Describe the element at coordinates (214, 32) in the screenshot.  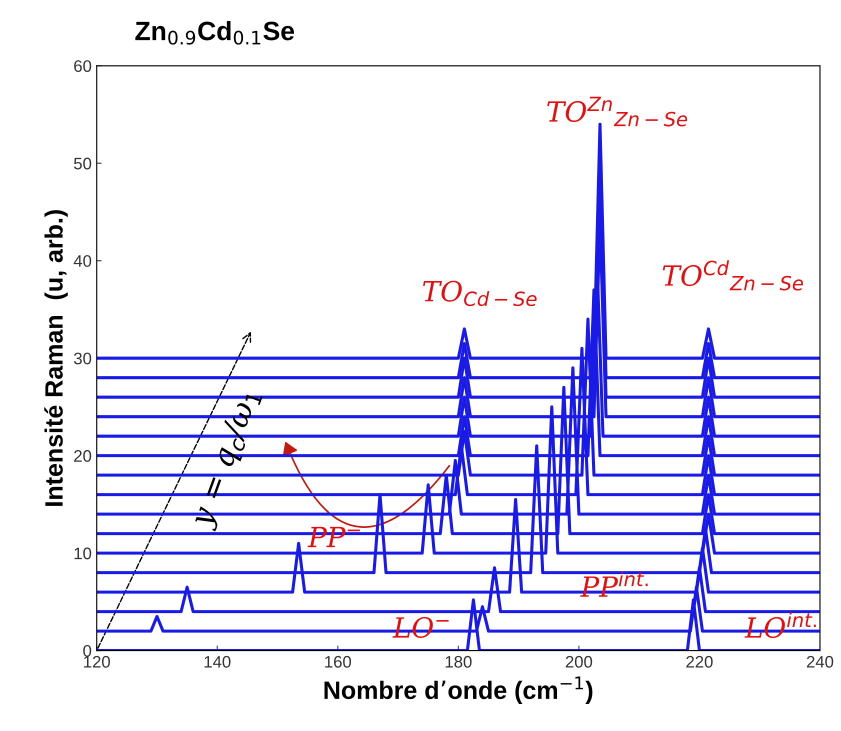
I see `chart-title: Zn$_{0.9}$Cd$_{0.1}$Se` at that location.